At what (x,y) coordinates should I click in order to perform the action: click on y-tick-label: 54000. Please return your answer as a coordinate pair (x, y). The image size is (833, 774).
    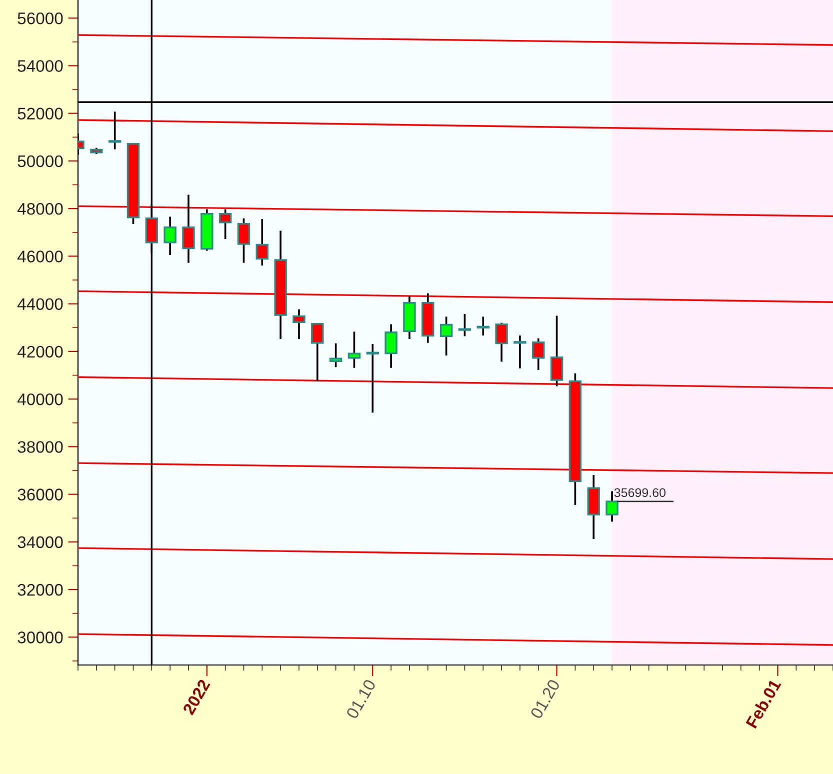
    Looking at the image, I should click on (40, 66).